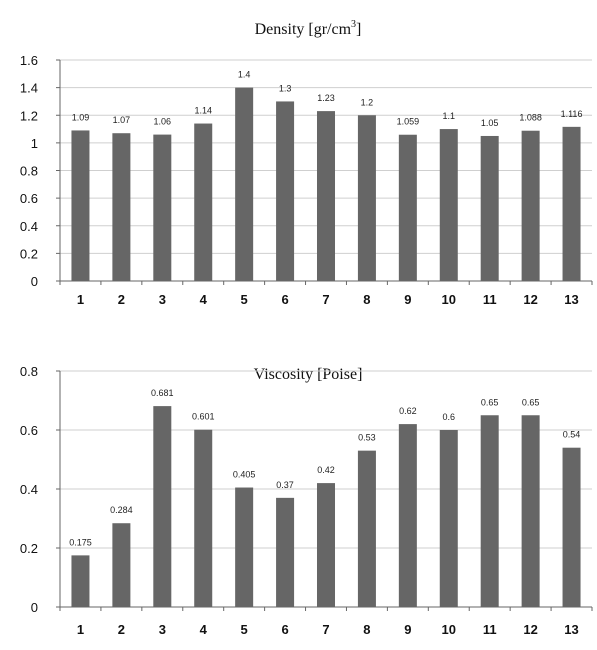 This screenshot has width=597, height=650. Describe the element at coordinates (449, 116) in the screenshot. I see `data-label: 1.1` at that location.